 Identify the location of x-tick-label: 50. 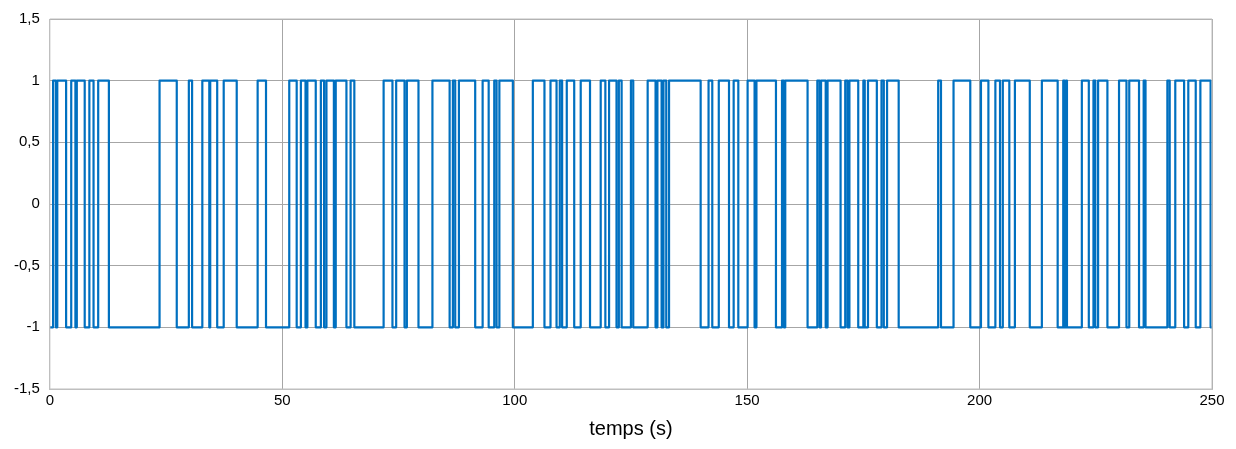
(282, 400).